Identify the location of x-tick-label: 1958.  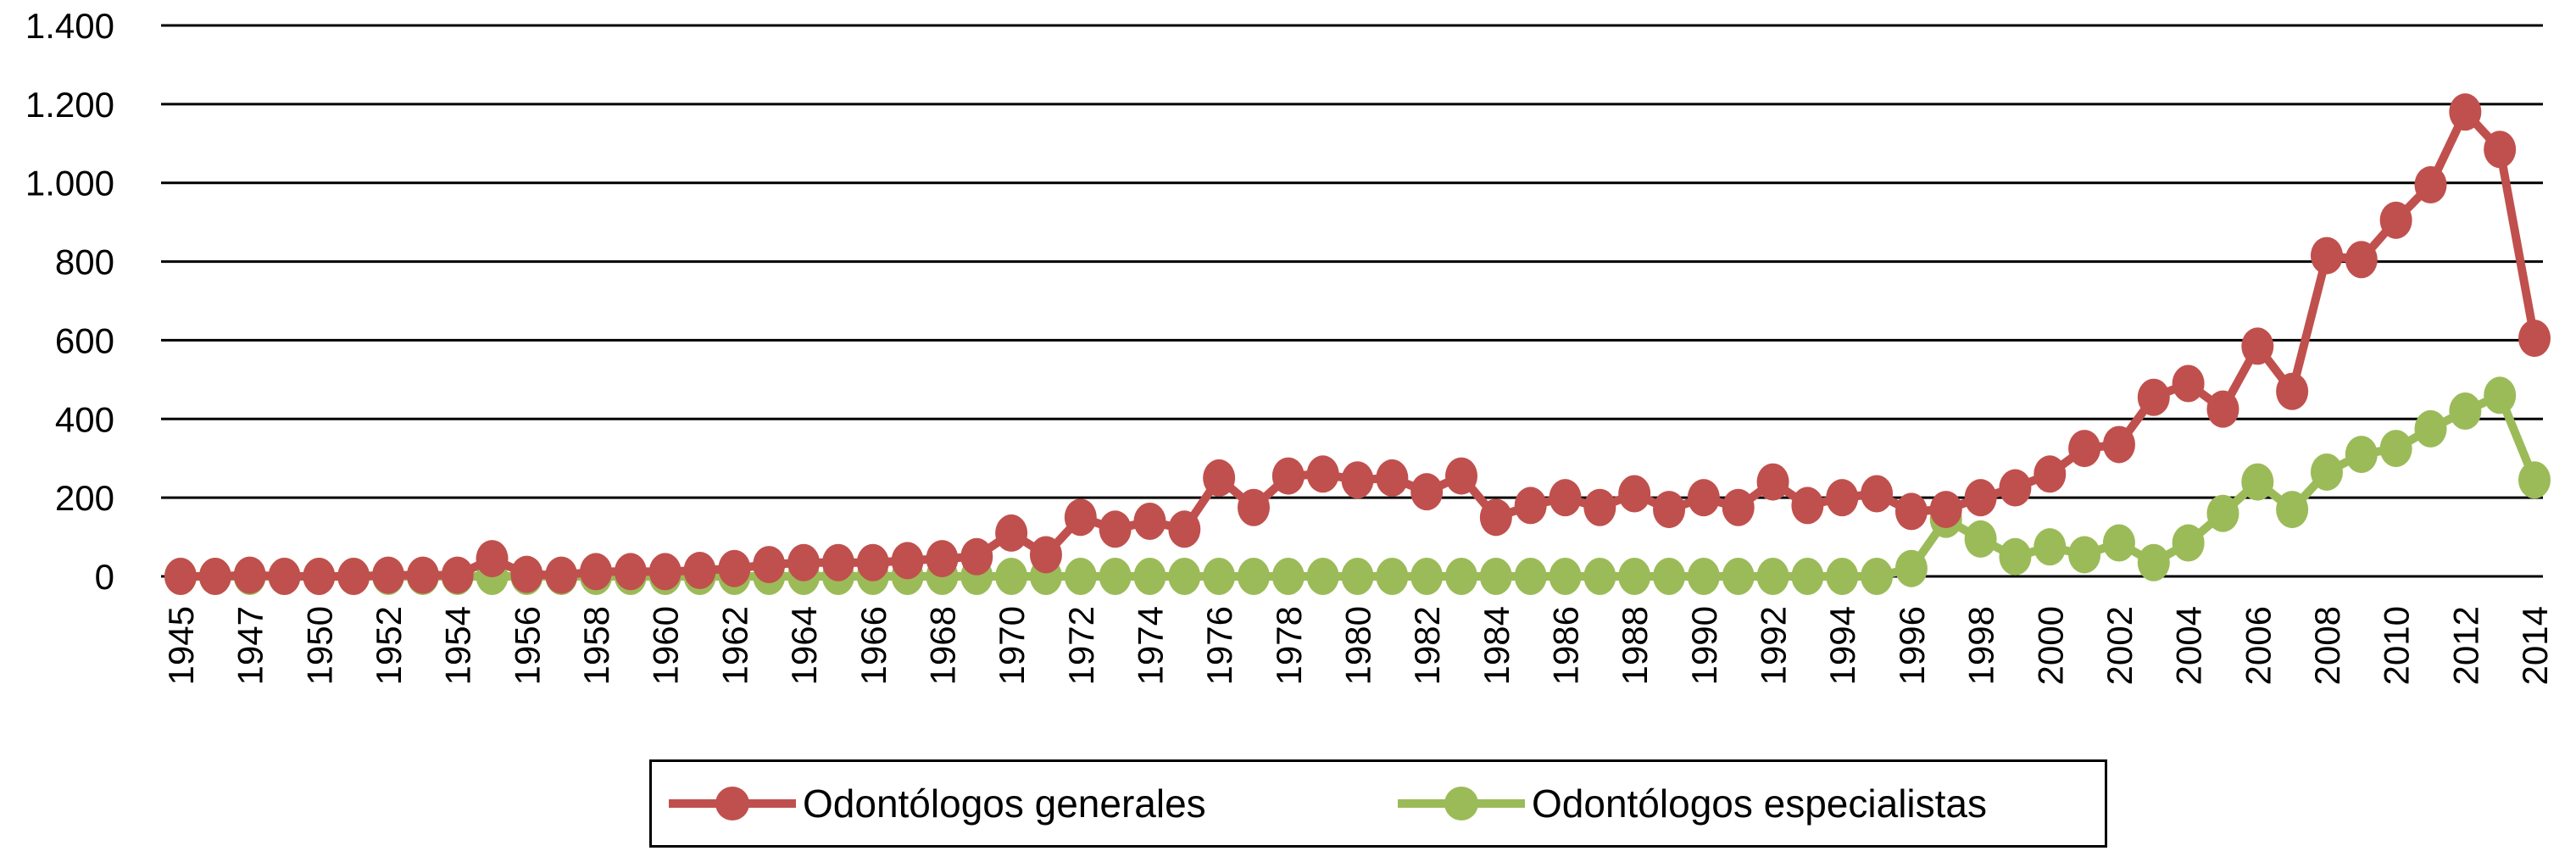
(596, 645).